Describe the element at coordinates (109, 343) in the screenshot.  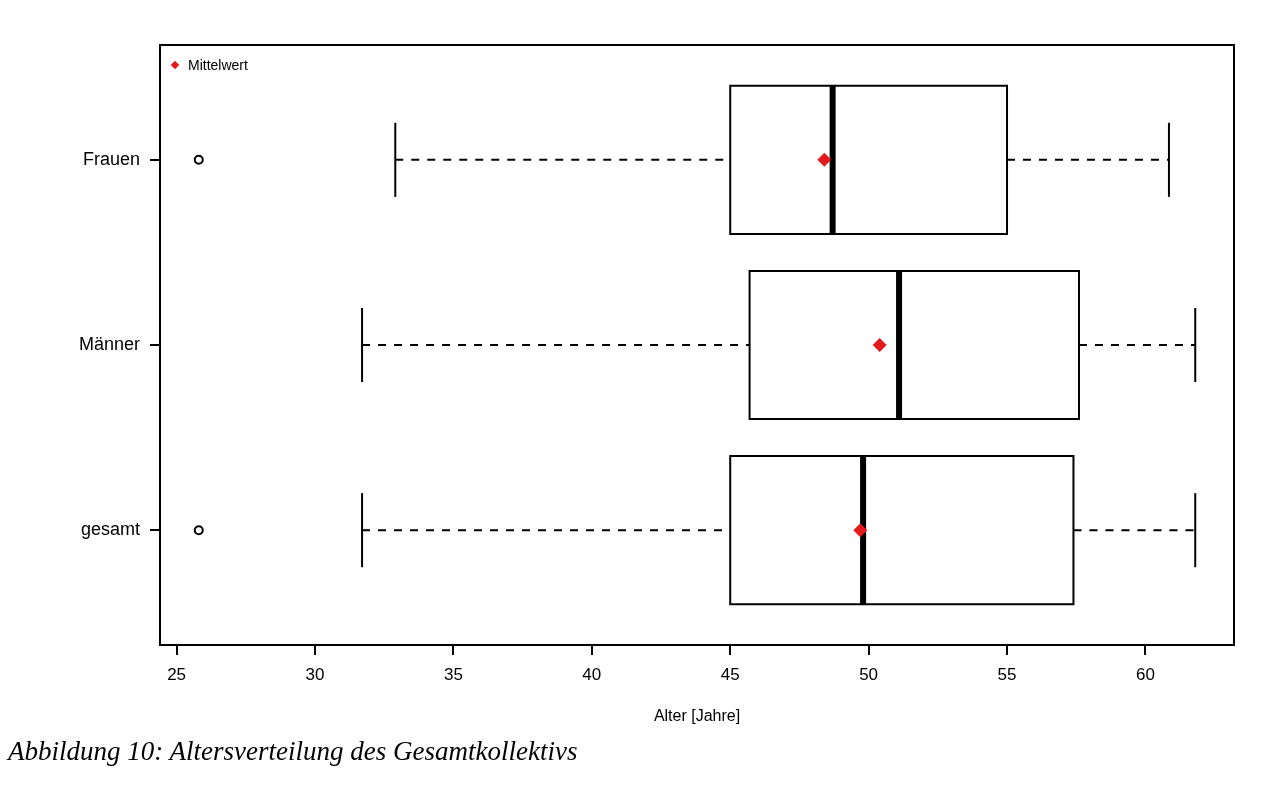
I see `y-tick-label: Männer` at that location.